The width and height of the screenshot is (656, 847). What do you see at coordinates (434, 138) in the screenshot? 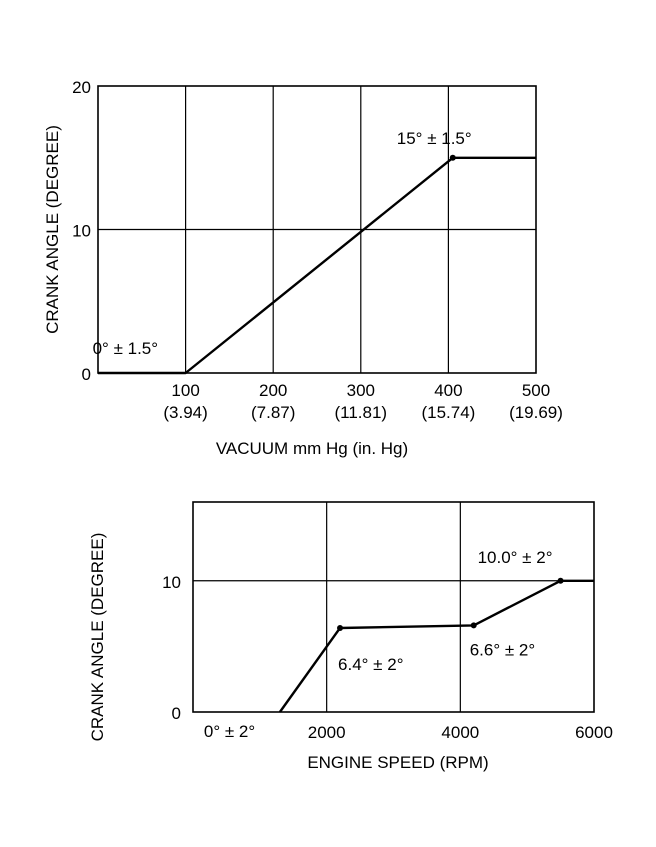
I see `annotation-label: 15° ± 1.5°` at bounding box center [434, 138].